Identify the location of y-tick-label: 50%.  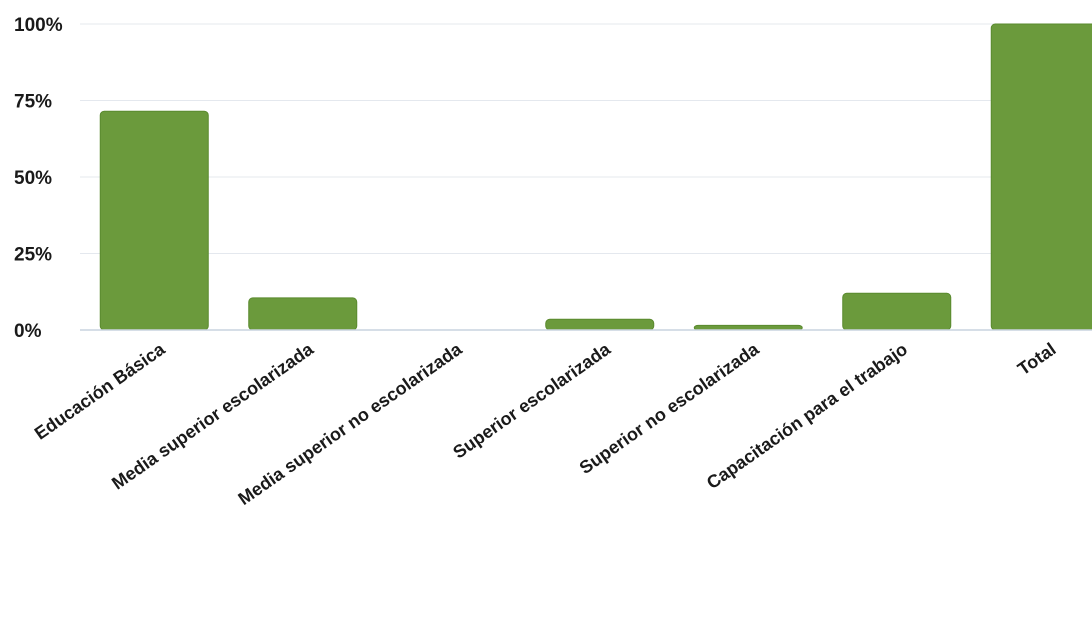
(33, 178).